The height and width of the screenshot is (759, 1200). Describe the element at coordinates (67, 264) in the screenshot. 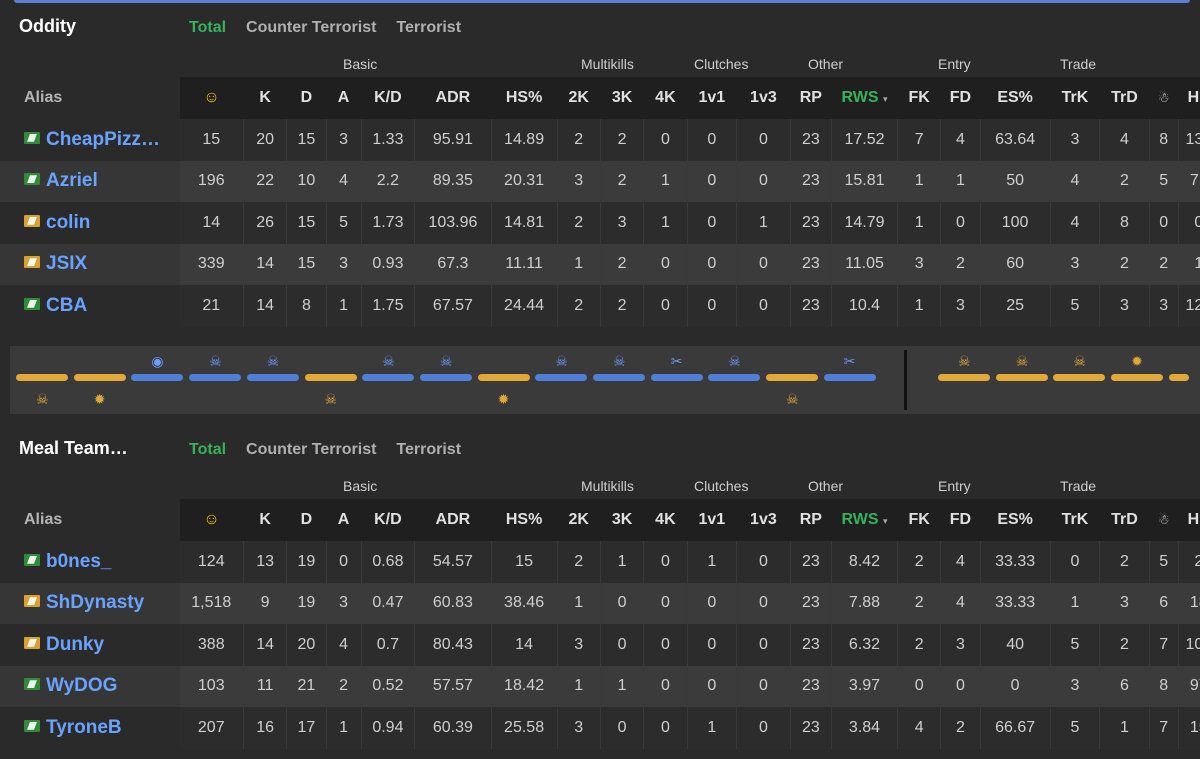

I see `player-alias-text: JSIX` at that location.